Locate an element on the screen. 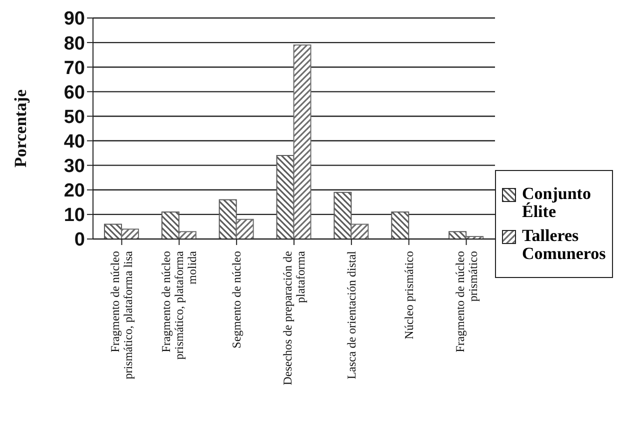  x-tick-label: Fragmento de núcleo prismático, plataforma molida is located at coordinates (179, 305).